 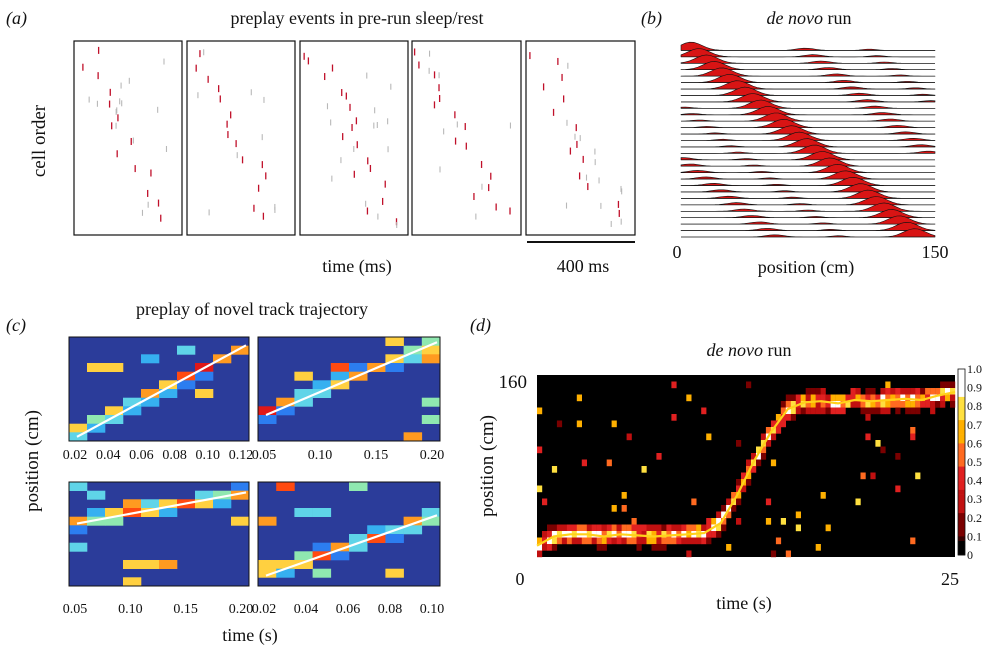 I want to click on event-frame, so click(x=128, y=138).